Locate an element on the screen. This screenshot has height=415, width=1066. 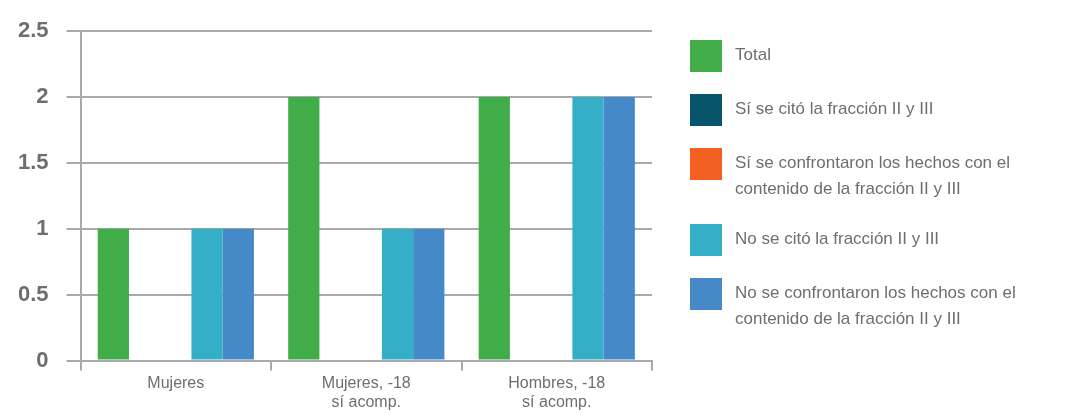
x-tick-label: Mujeres is located at coordinates (176, 382).